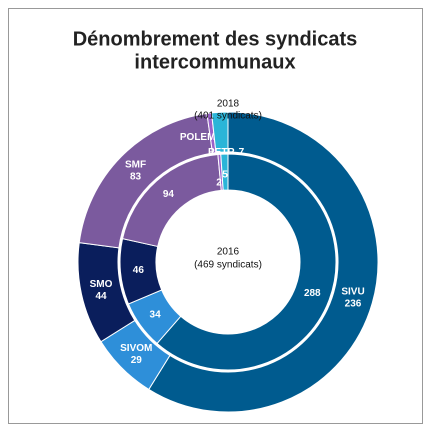  I want to click on data-label: SMF 83, so click(135, 170).